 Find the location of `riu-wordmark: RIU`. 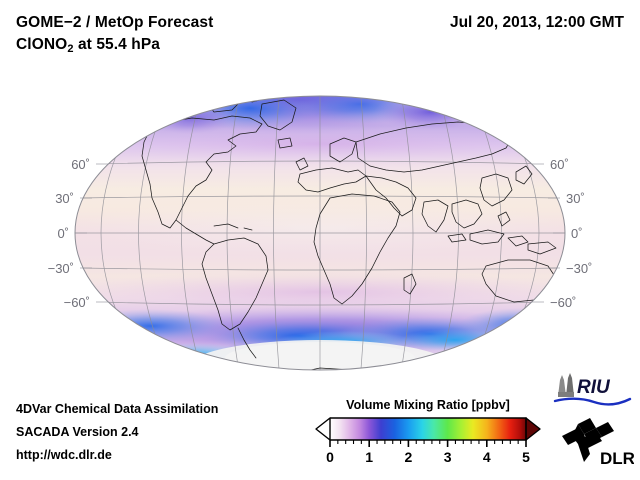

riu-wordmark: RIU is located at coordinates (594, 387).